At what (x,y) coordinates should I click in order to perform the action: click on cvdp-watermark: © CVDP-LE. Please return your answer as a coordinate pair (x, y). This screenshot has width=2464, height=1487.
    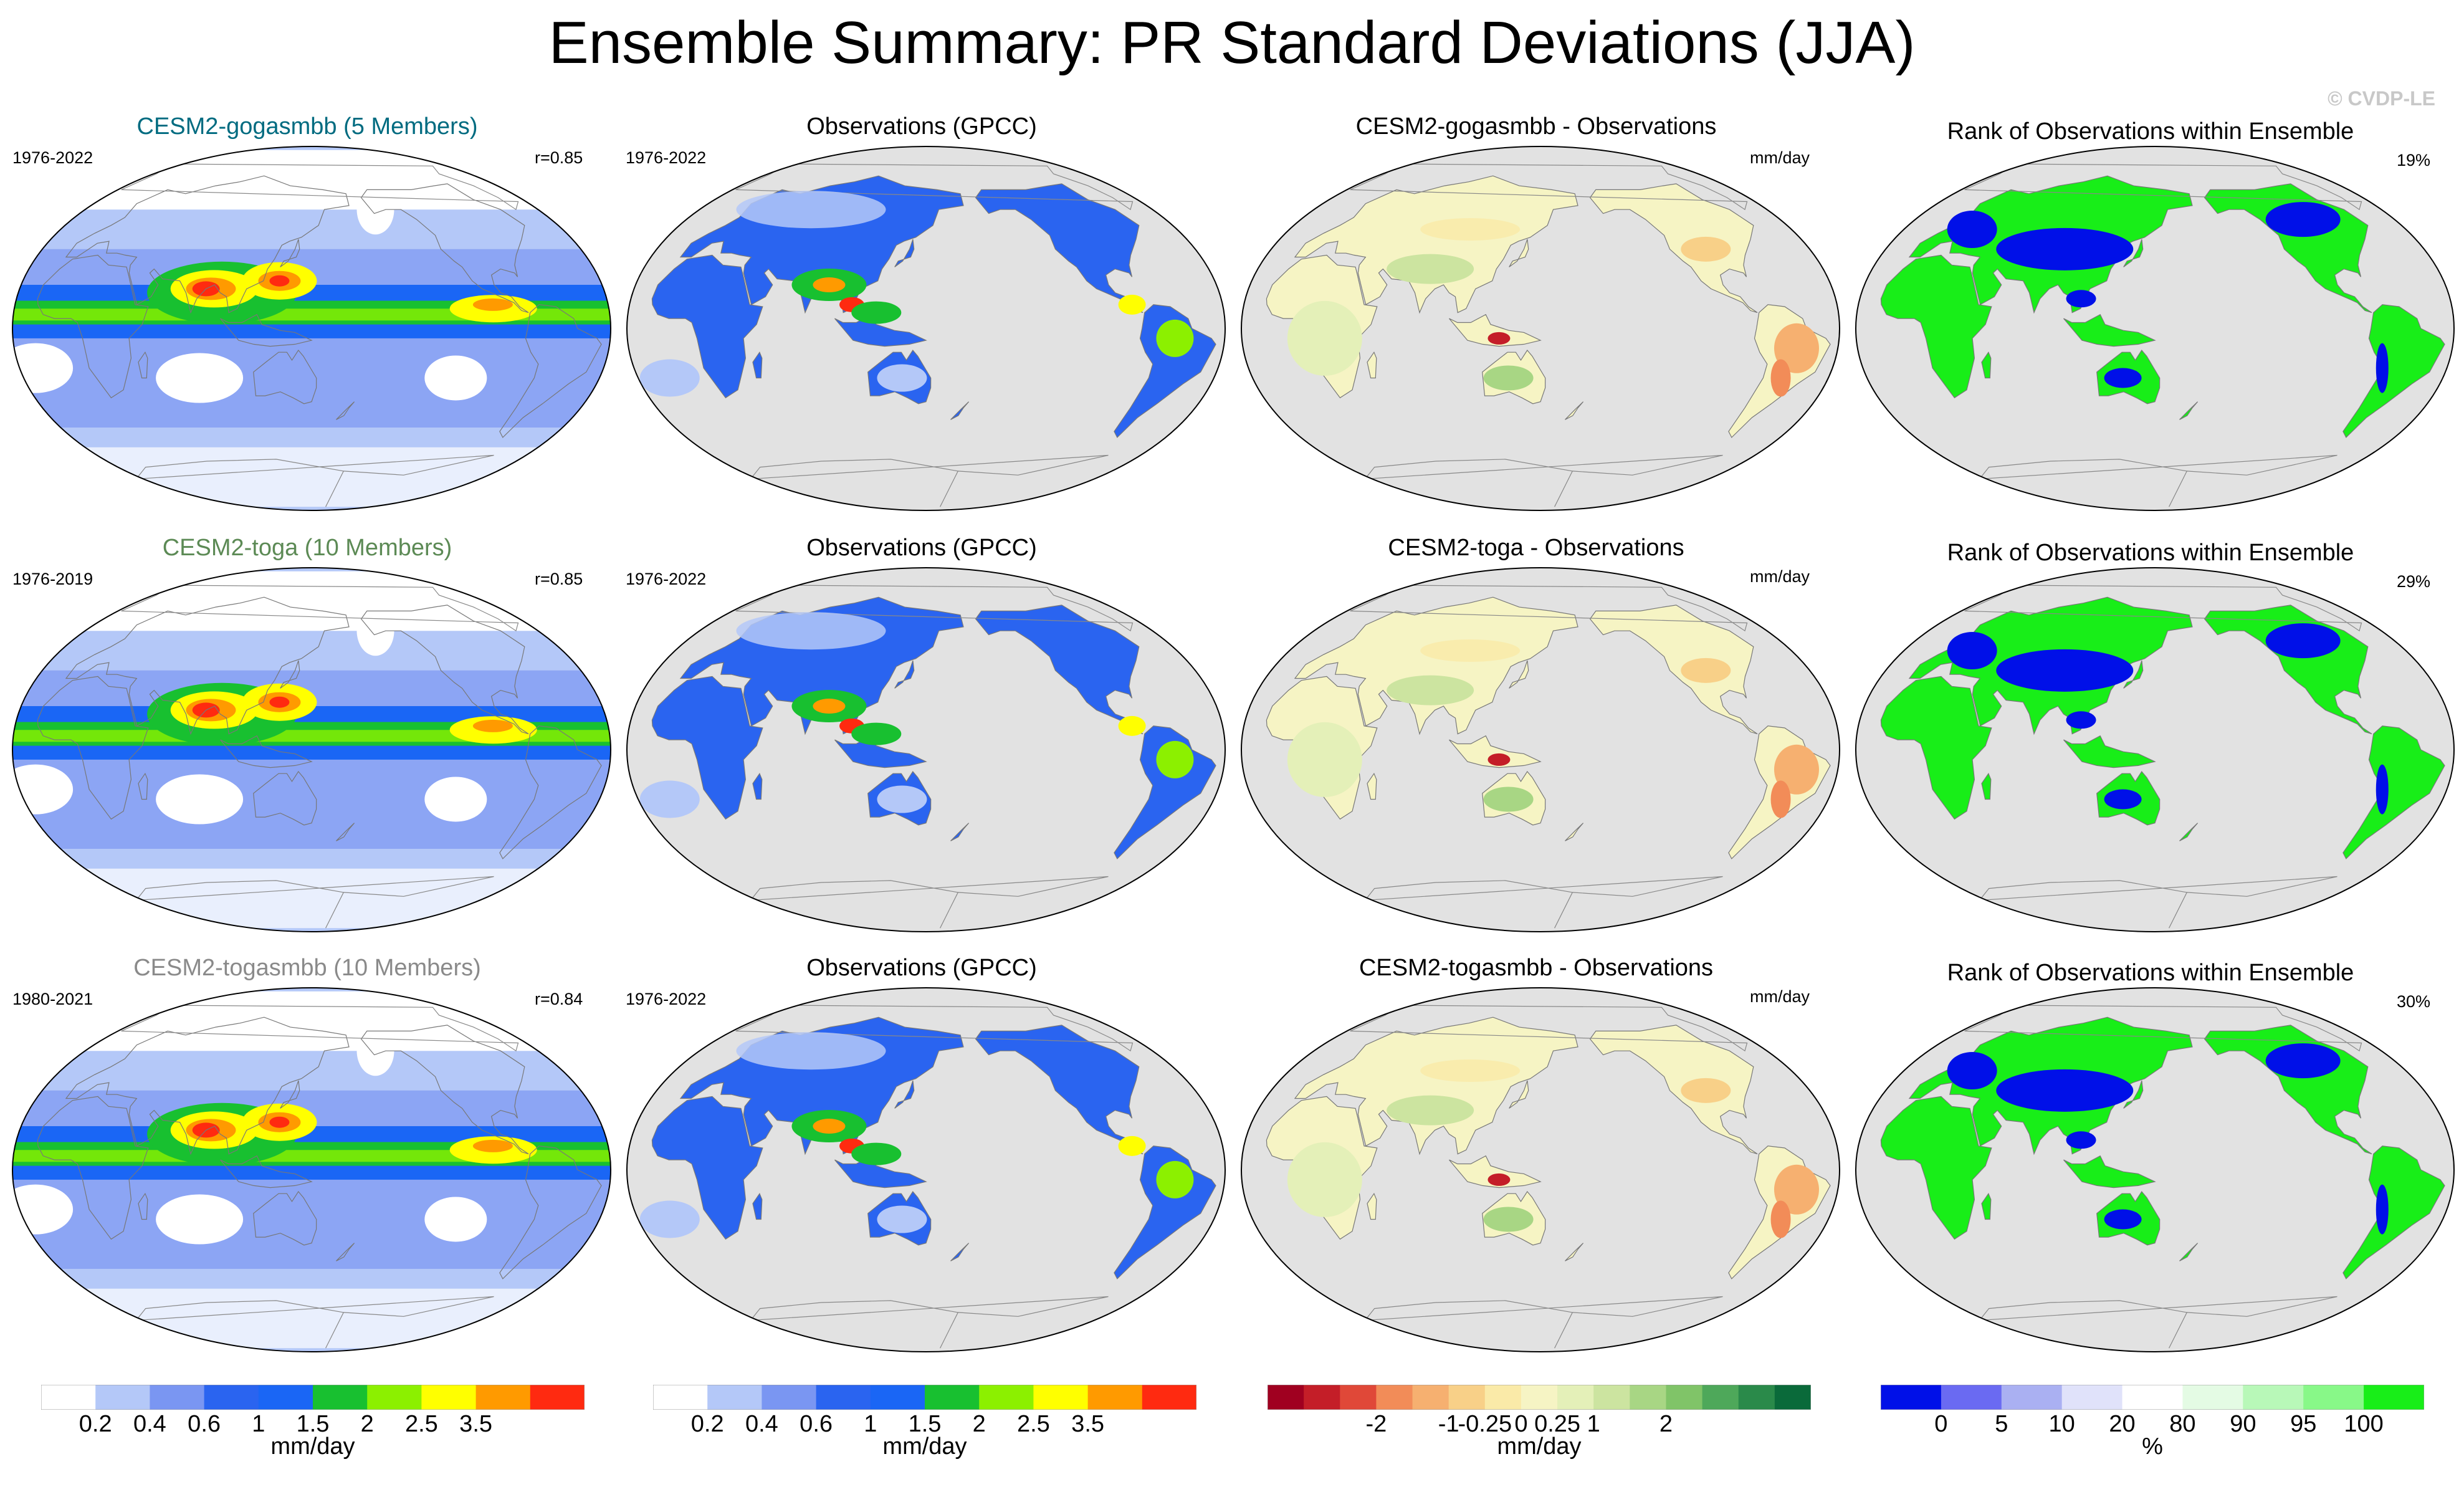
    Looking at the image, I should click on (2381, 98).